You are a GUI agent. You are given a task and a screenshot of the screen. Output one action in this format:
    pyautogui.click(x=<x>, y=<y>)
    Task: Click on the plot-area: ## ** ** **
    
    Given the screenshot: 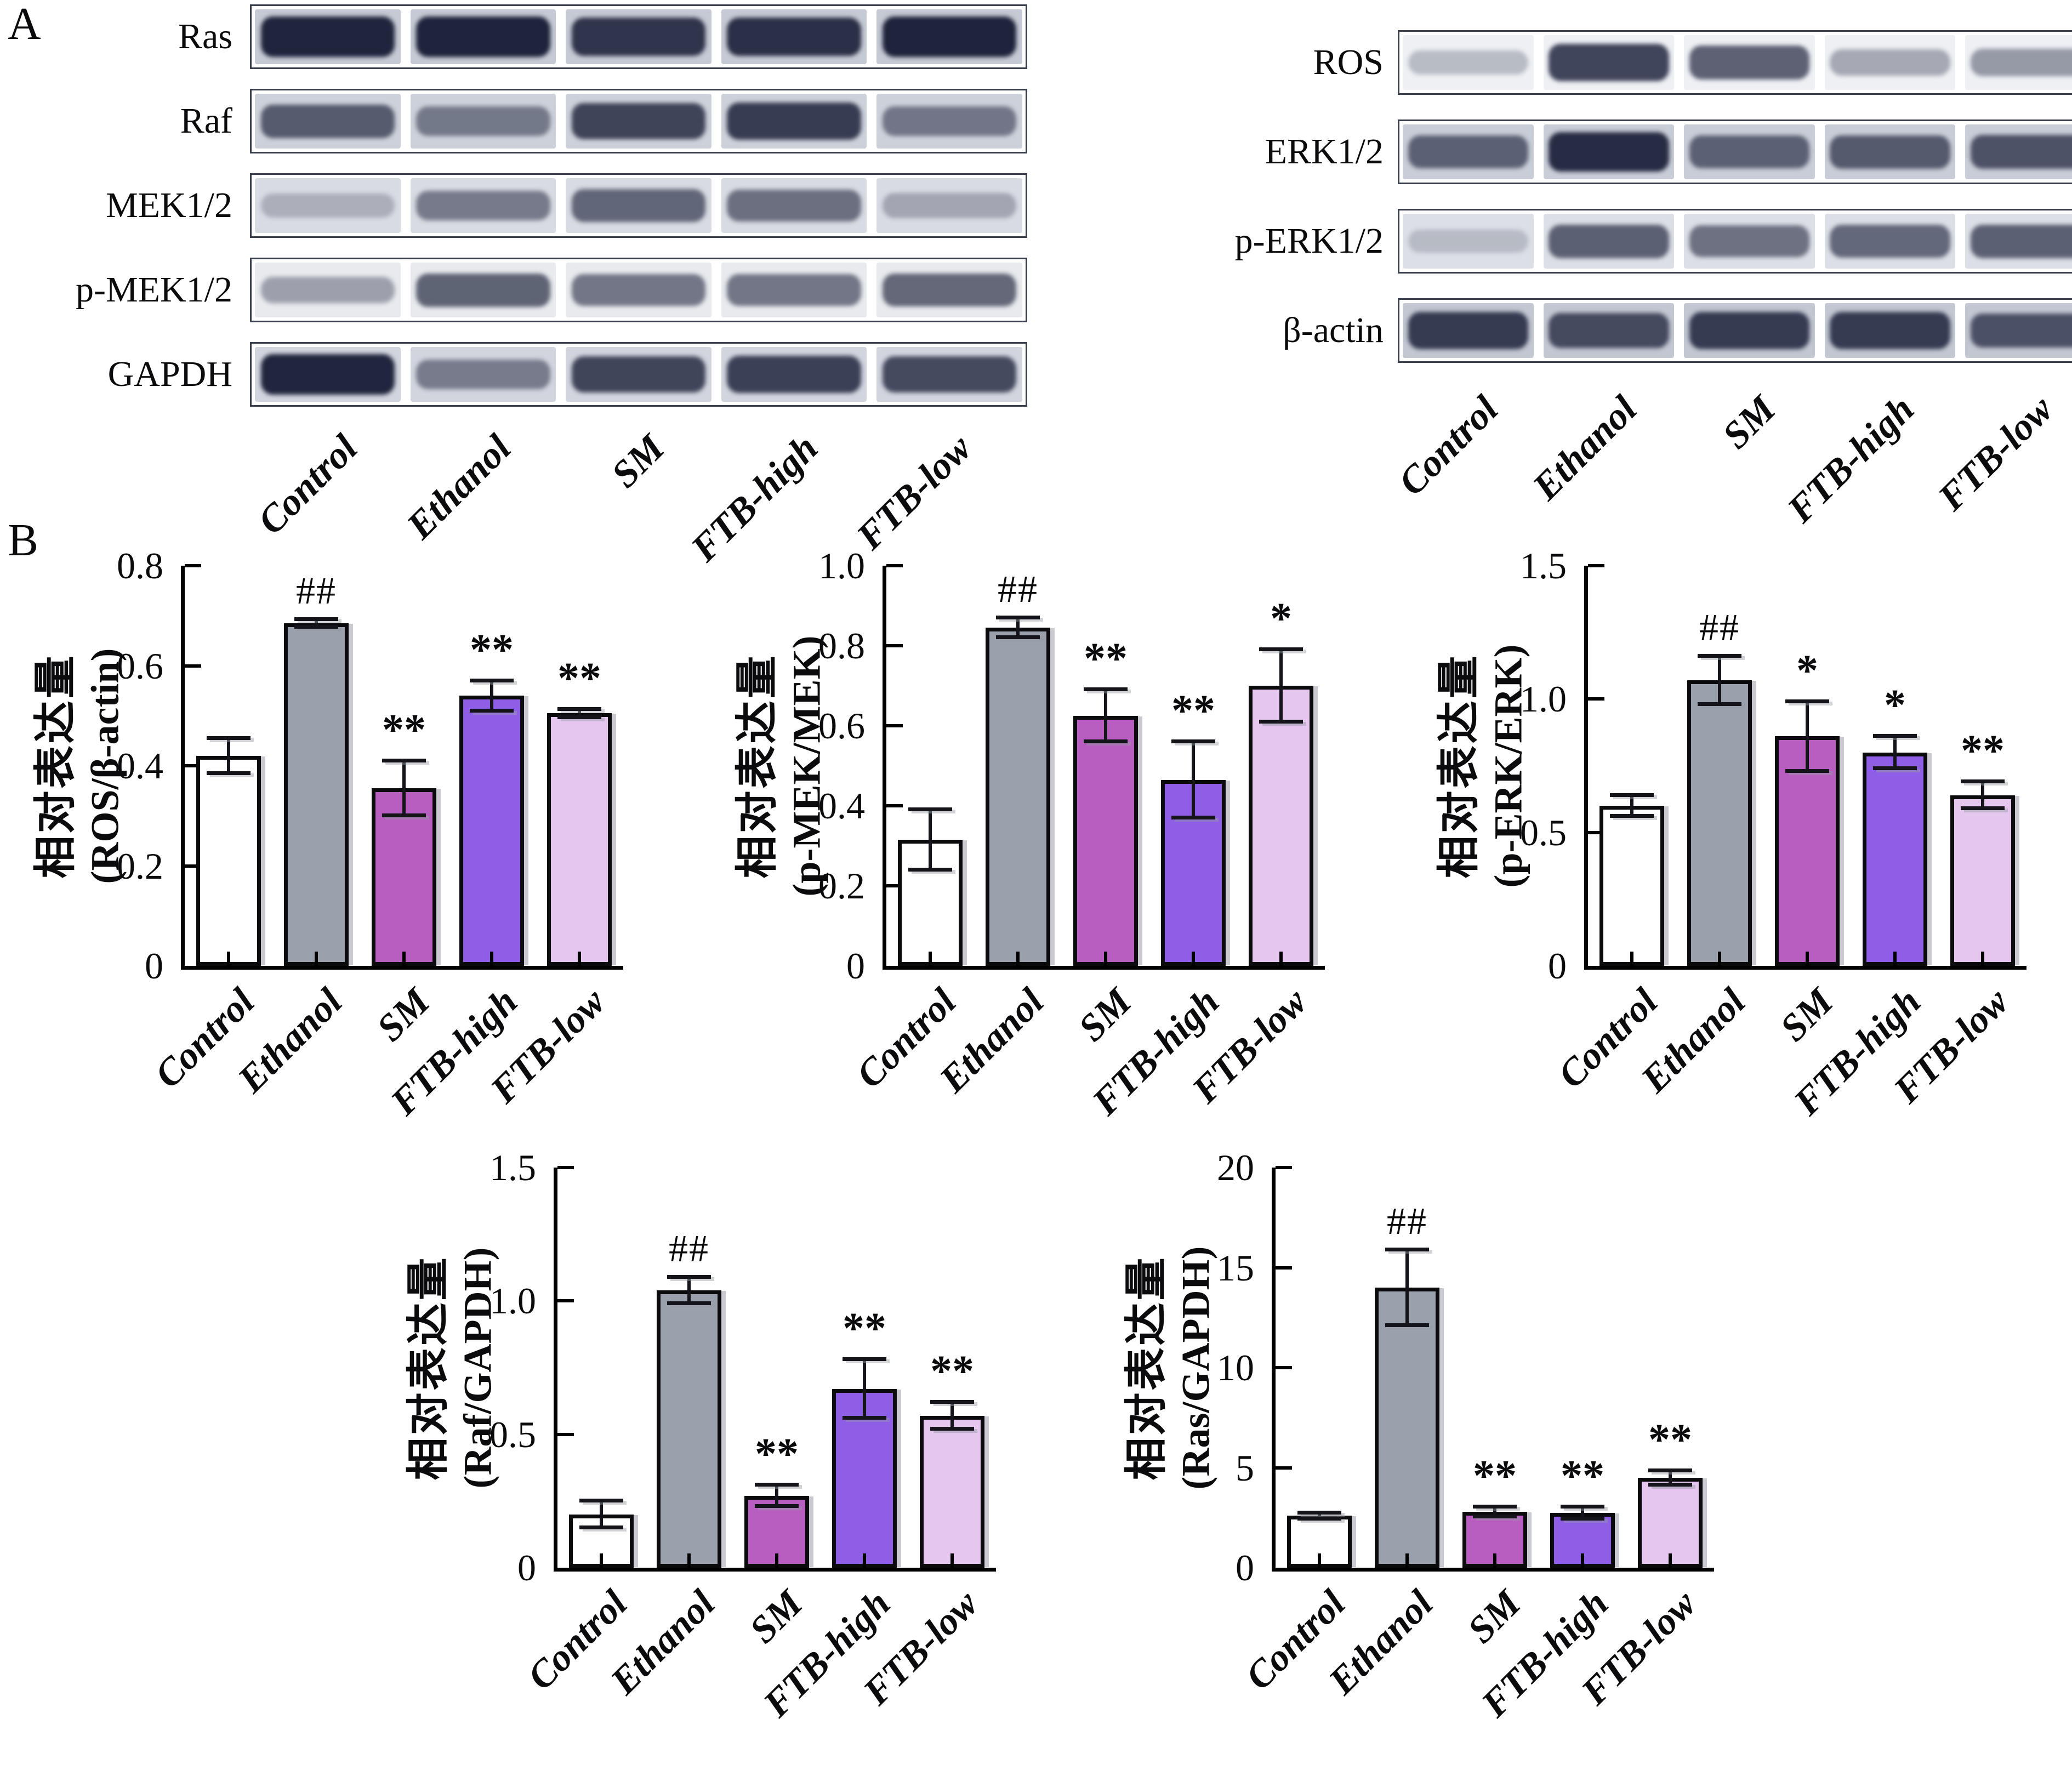 What is the action you would take?
    pyautogui.click(x=775, y=1369)
    